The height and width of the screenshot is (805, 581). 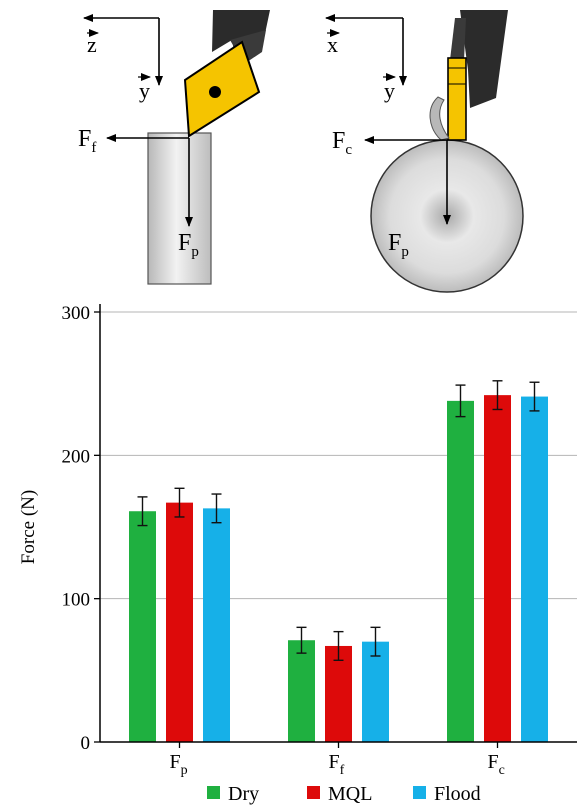 What do you see at coordinates (28, 527) in the screenshot?
I see `y-axis-label: Force (N)` at bounding box center [28, 527].